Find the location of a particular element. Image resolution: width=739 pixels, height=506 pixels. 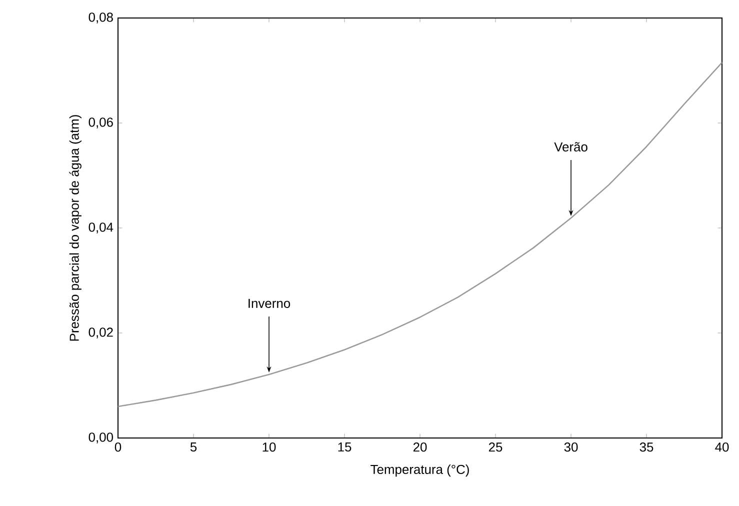

y-tick-label: 0,08 is located at coordinates (100, 18).